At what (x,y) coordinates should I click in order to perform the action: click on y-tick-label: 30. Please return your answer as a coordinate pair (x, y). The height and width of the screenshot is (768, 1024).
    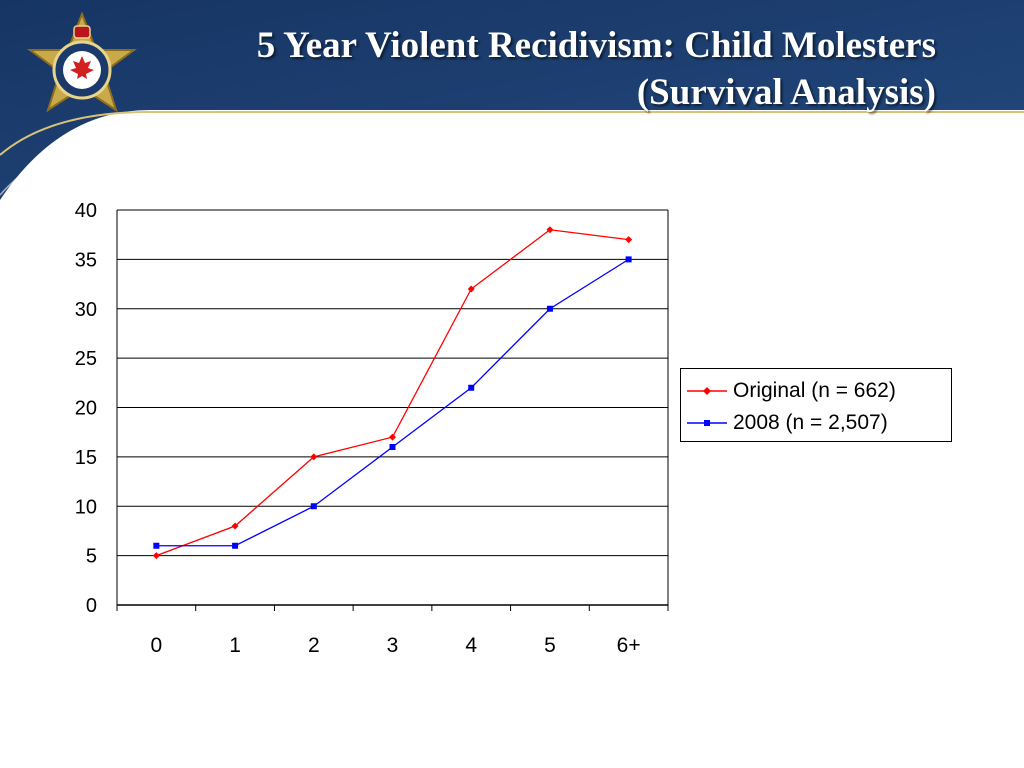
    Looking at the image, I should click on (86, 310).